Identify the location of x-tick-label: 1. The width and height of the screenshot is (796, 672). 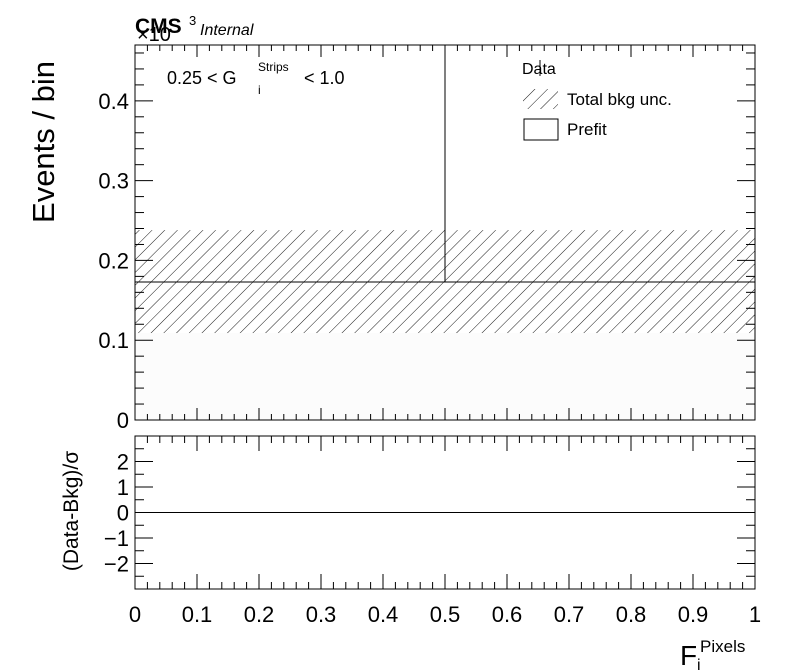
(755, 614).